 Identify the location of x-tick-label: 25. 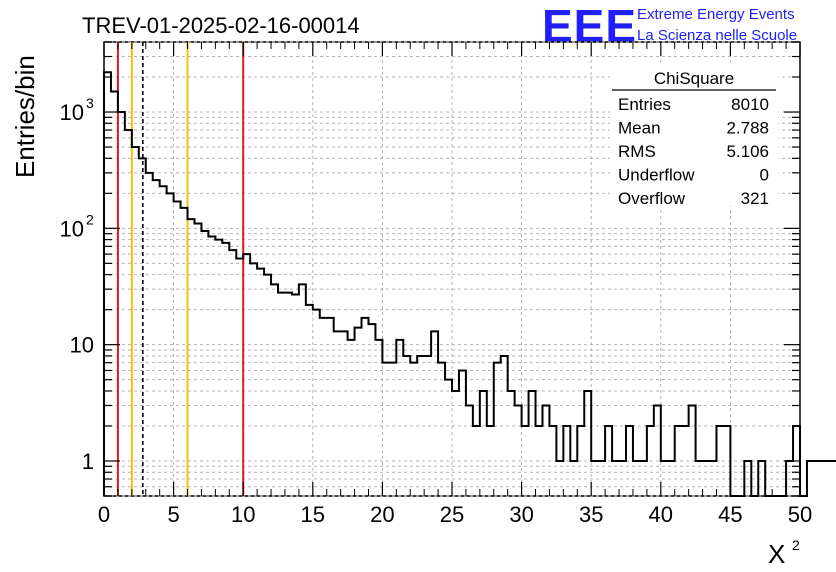
(452, 514).